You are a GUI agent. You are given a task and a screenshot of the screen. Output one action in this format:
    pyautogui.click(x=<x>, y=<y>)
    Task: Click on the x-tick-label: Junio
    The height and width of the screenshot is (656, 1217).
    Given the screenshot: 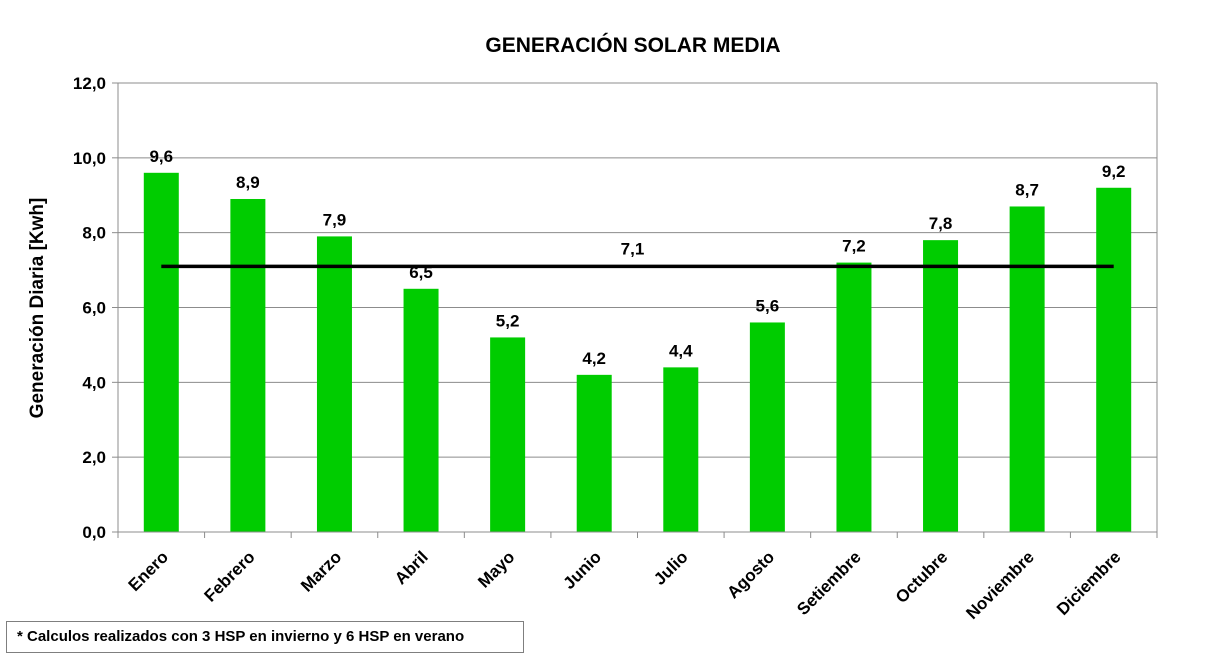 What is the action you would take?
    pyautogui.click(x=582, y=569)
    